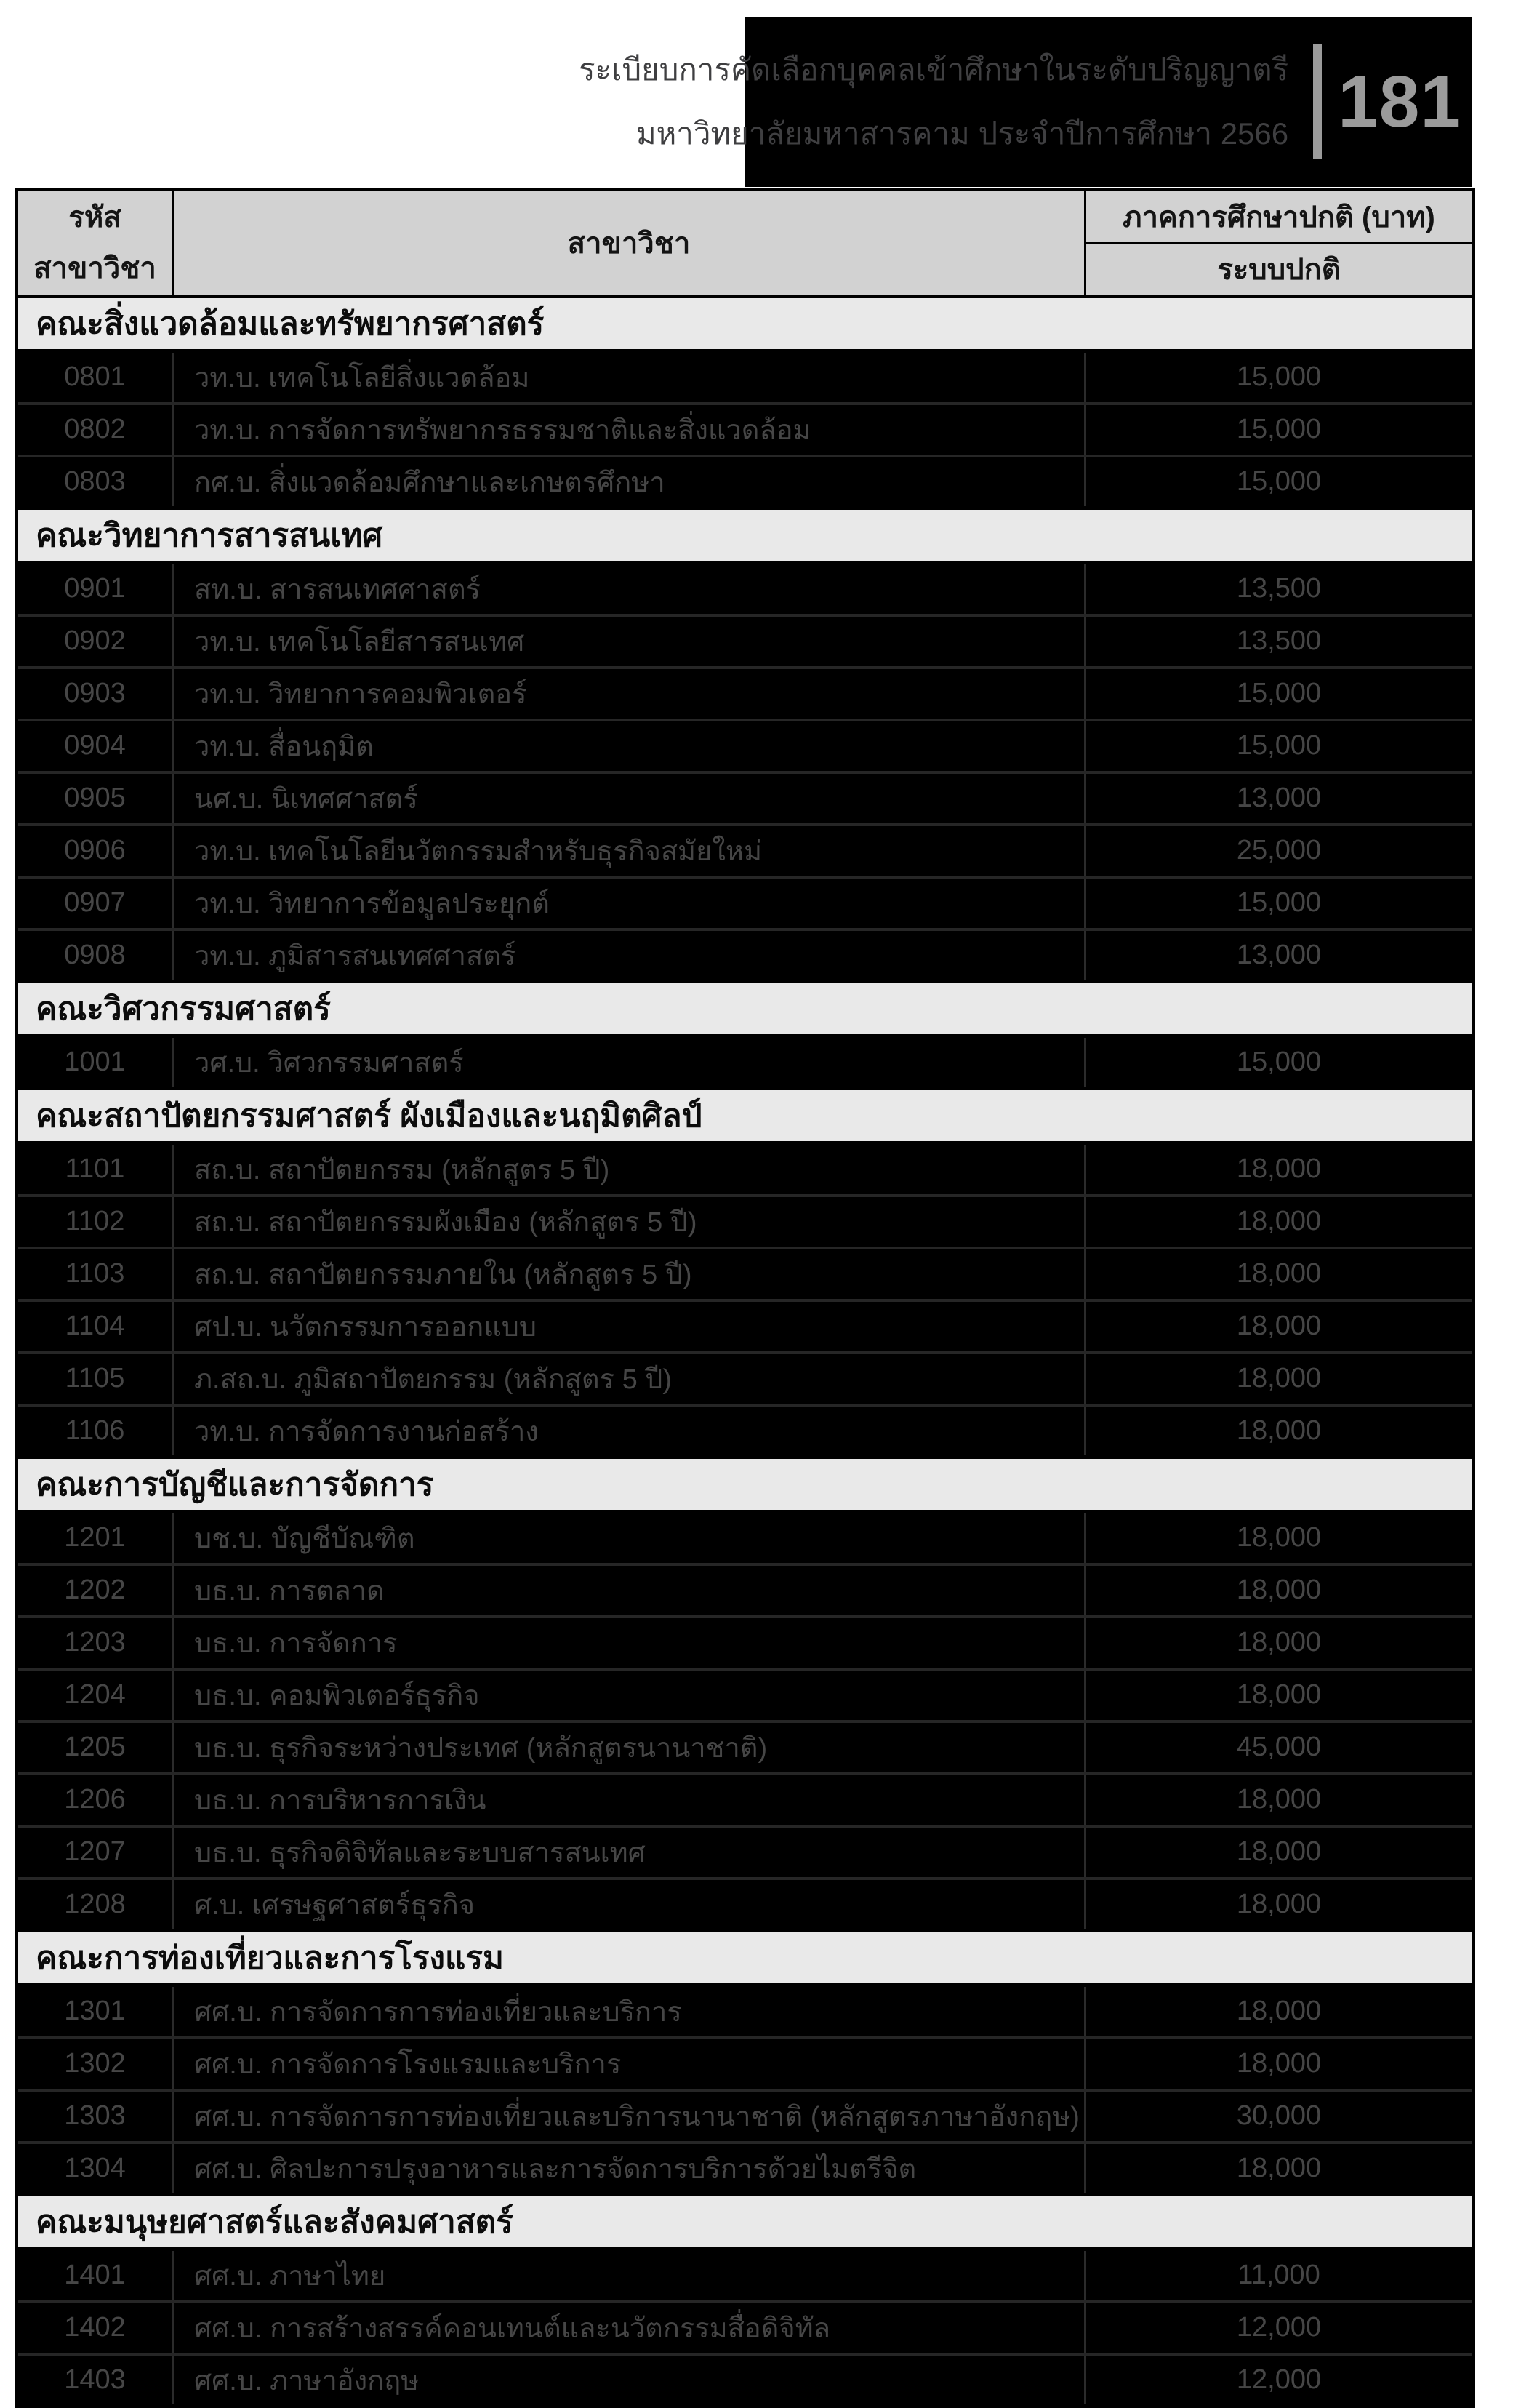 The image size is (1513, 2408). Describe the element at coordinates (94, 1222) in the screenshot. I see `program-code: 1102` at that location.